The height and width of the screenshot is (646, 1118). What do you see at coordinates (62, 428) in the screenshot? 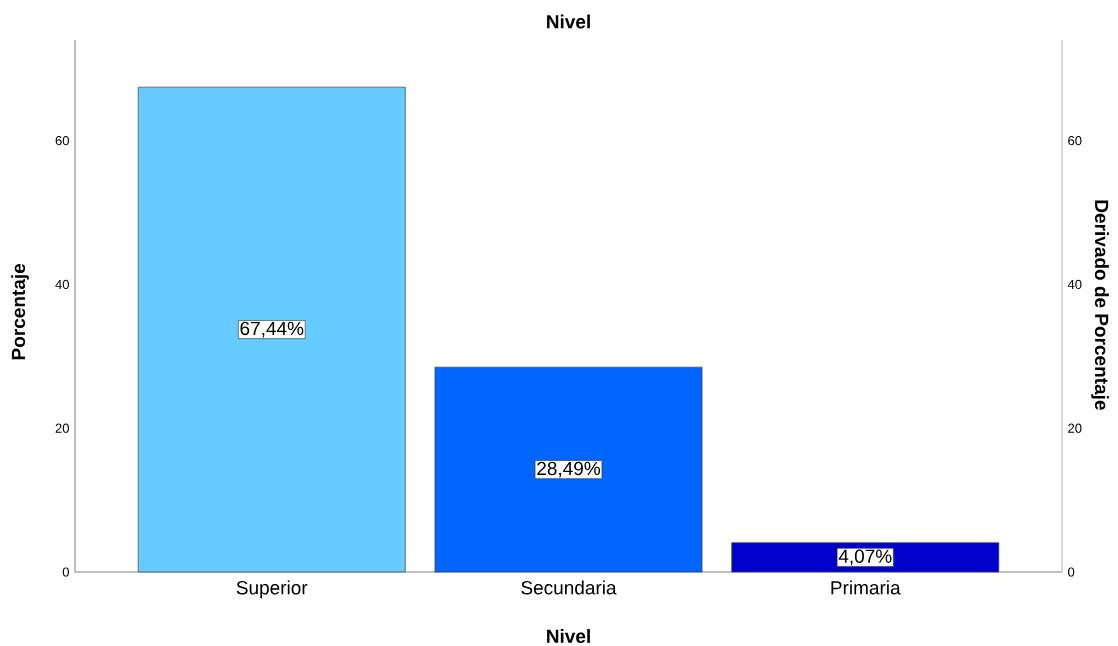
I see `y-tick-label: 20` at bounding box center [62, 428].